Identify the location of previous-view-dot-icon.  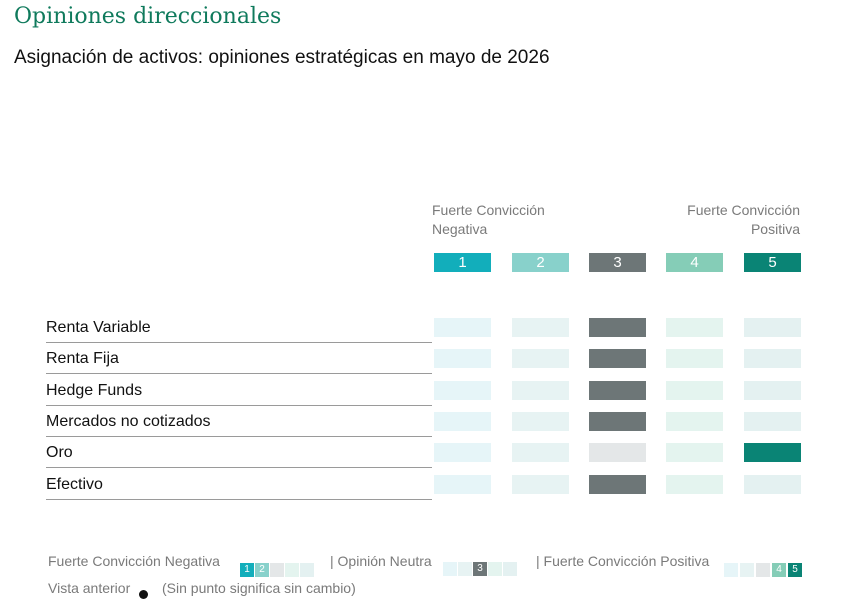
(143, 594).